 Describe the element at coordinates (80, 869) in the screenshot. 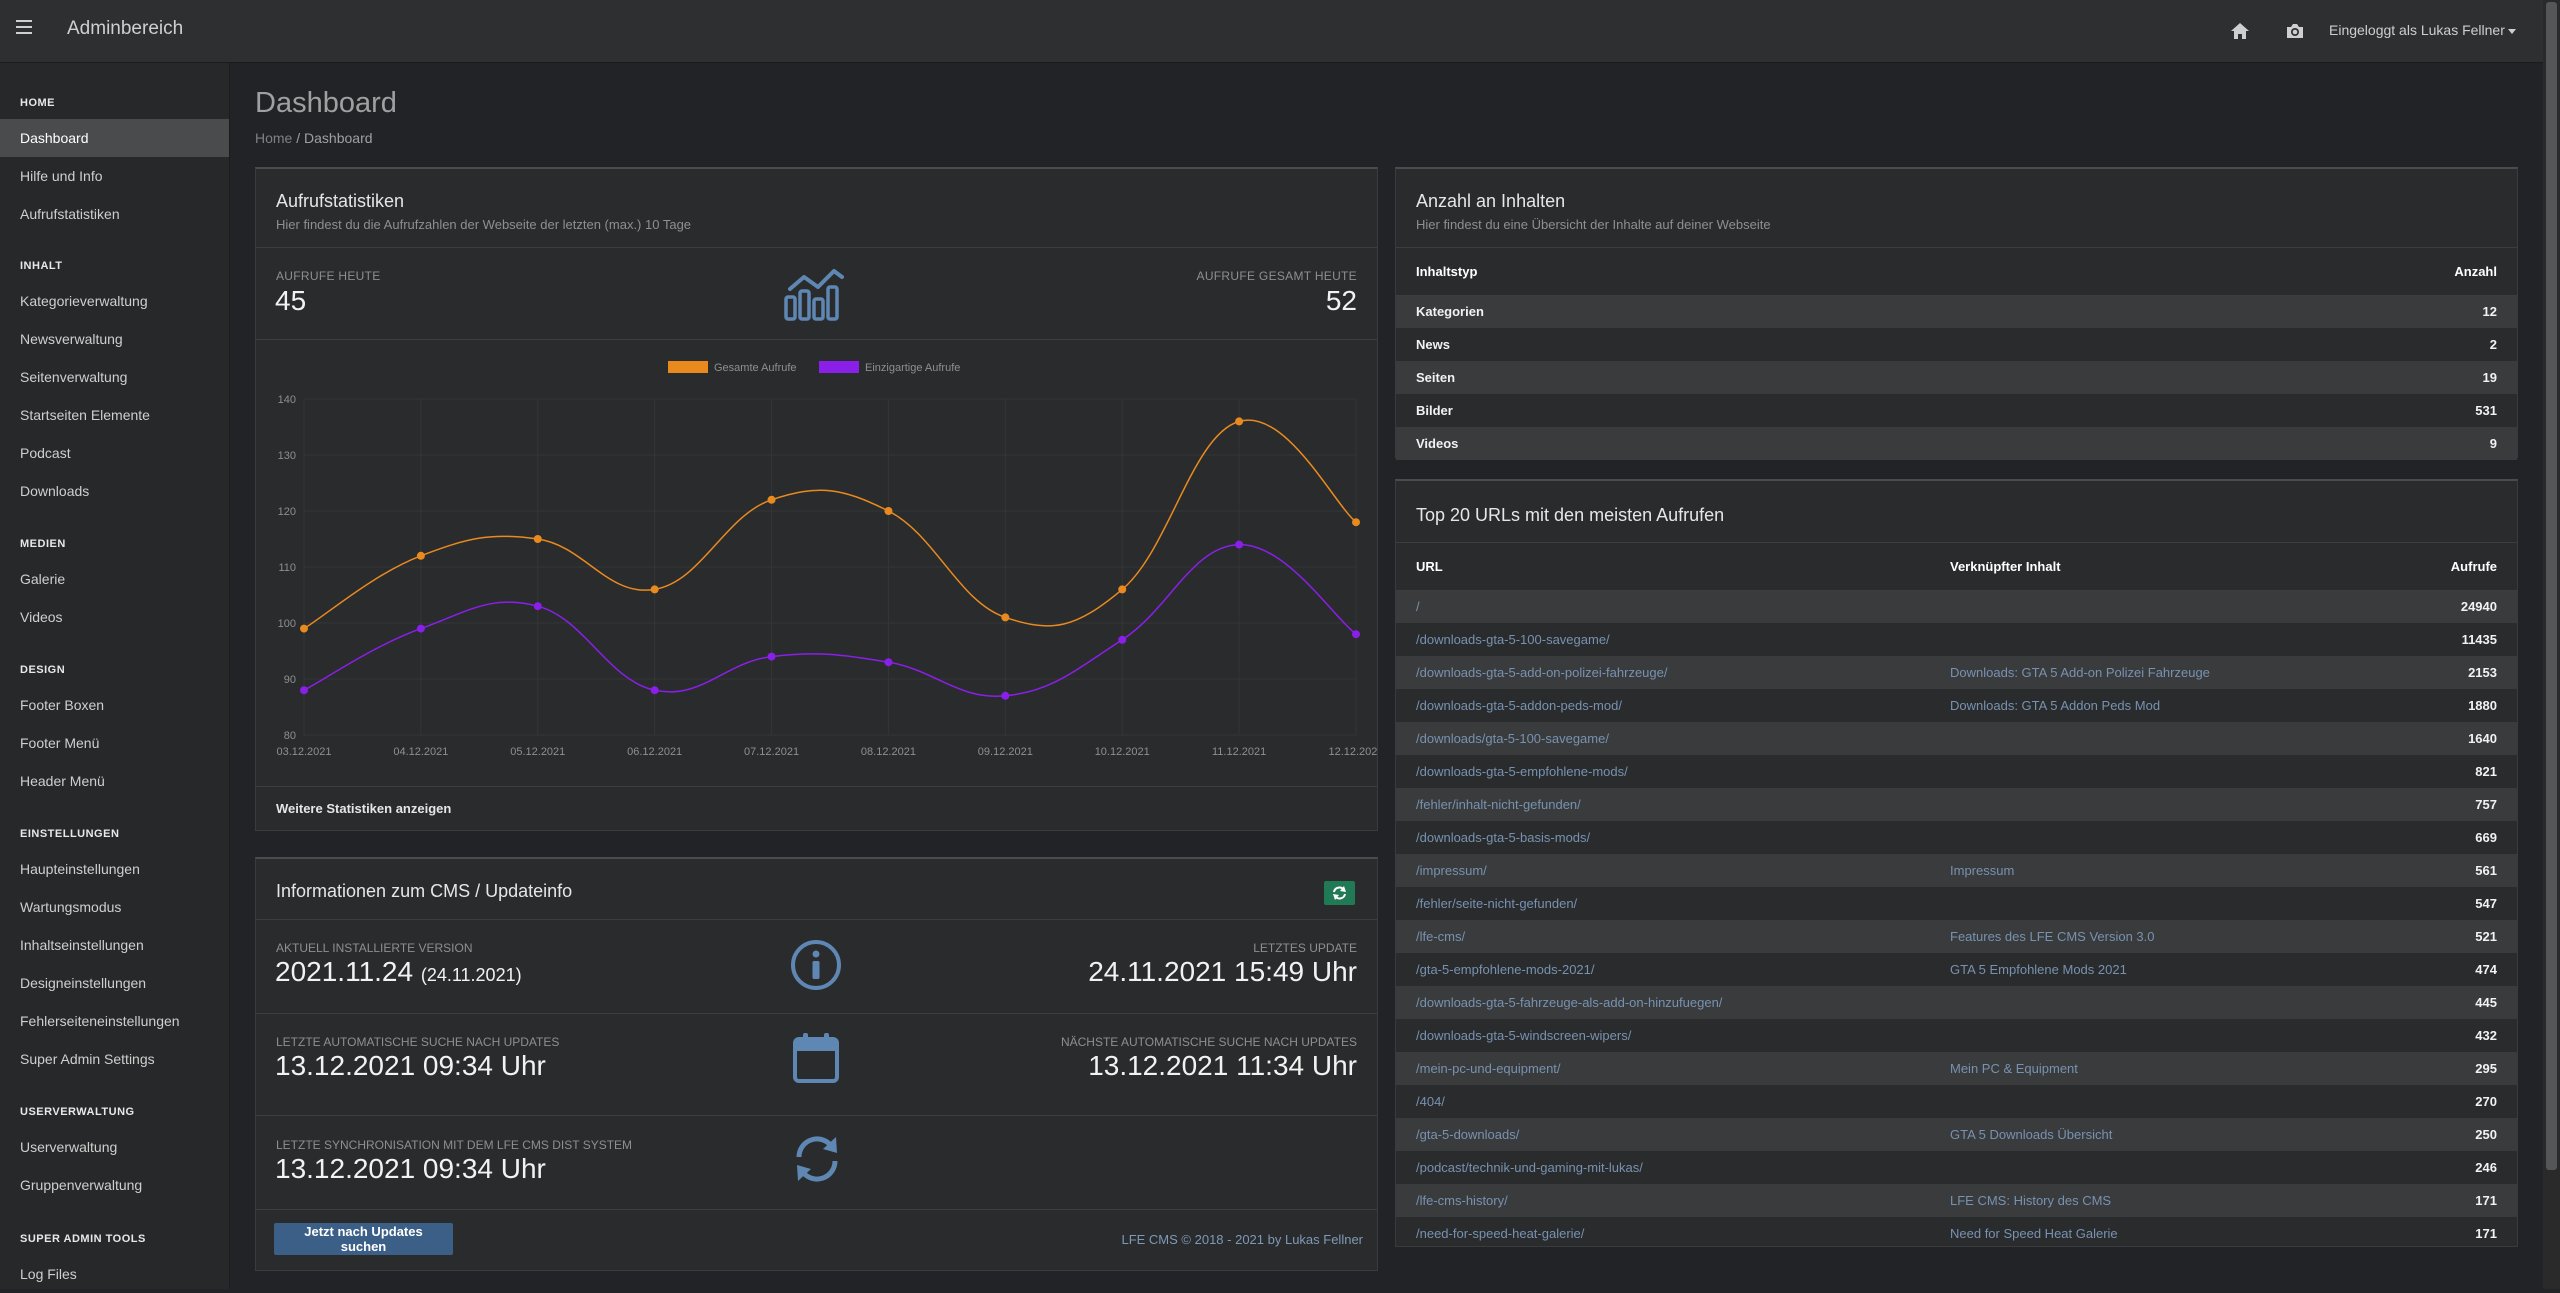

I see `sidebar-item-haupteinstellungen: Haupteinstellungen` at that location.